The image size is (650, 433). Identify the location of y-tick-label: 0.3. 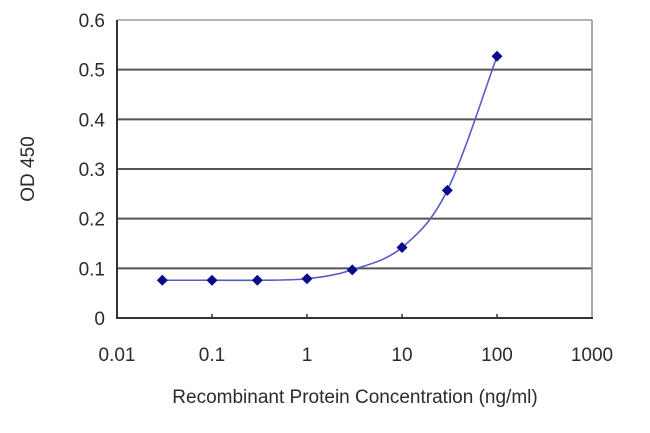
(92, 170).